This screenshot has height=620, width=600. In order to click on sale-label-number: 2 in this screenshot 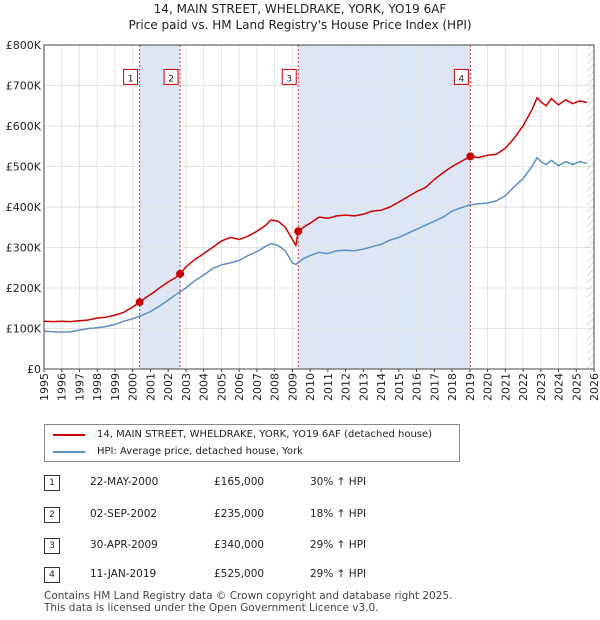, I will do `click(171, 79)`.